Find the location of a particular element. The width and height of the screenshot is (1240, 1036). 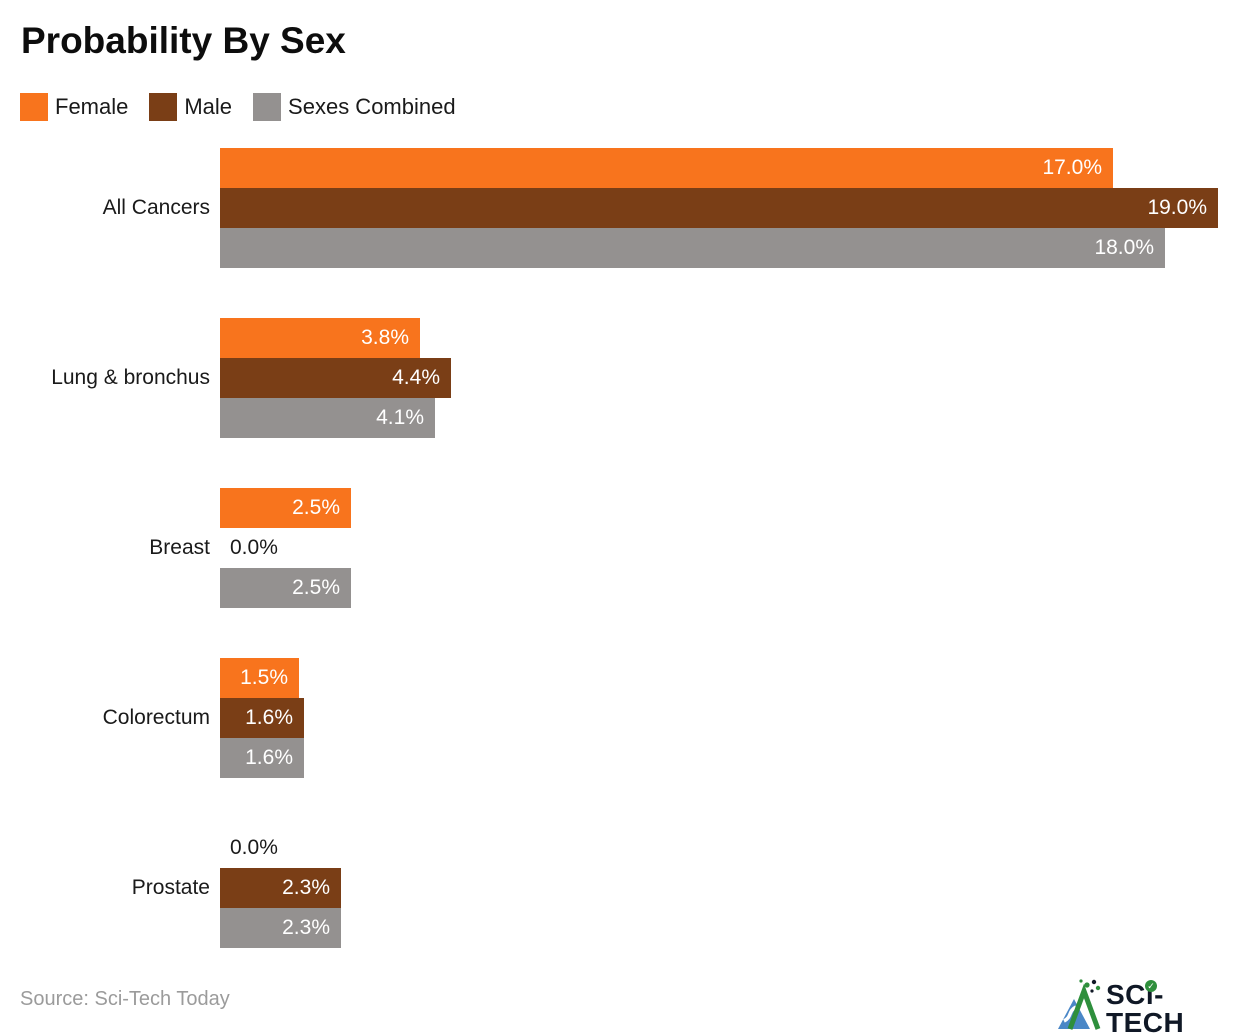

bar-group: Prostate 0.0% 2.3% 2.3% is located at coordinates (620, 888).